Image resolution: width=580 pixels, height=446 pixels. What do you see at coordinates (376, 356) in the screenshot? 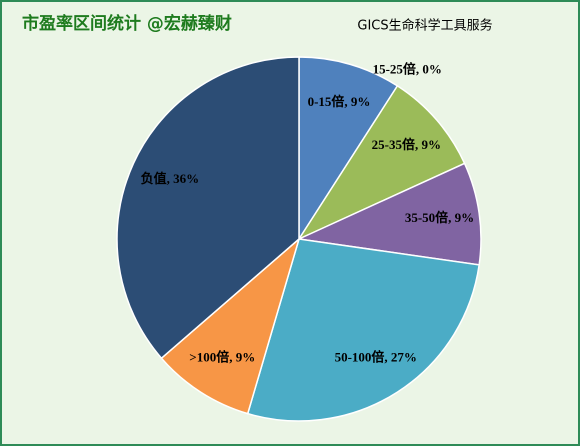
I see `data-label: 50-100倍, 27%` at bounding box center [376, 356].